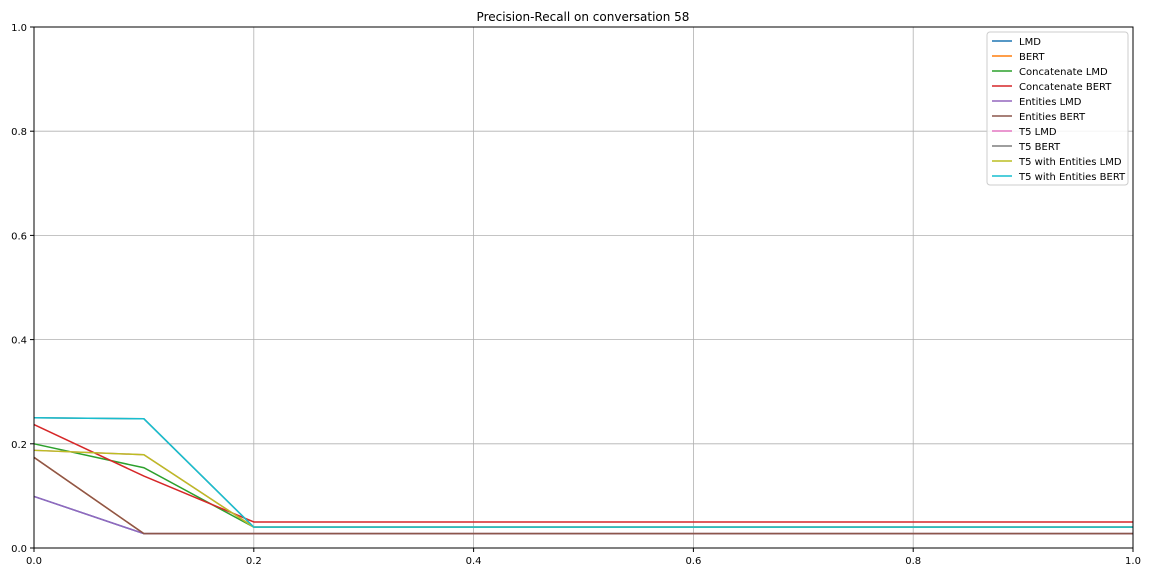 The height and width of the screenshot is (580, 1152). I want to click on series-line-lmd, so click(583, 515).